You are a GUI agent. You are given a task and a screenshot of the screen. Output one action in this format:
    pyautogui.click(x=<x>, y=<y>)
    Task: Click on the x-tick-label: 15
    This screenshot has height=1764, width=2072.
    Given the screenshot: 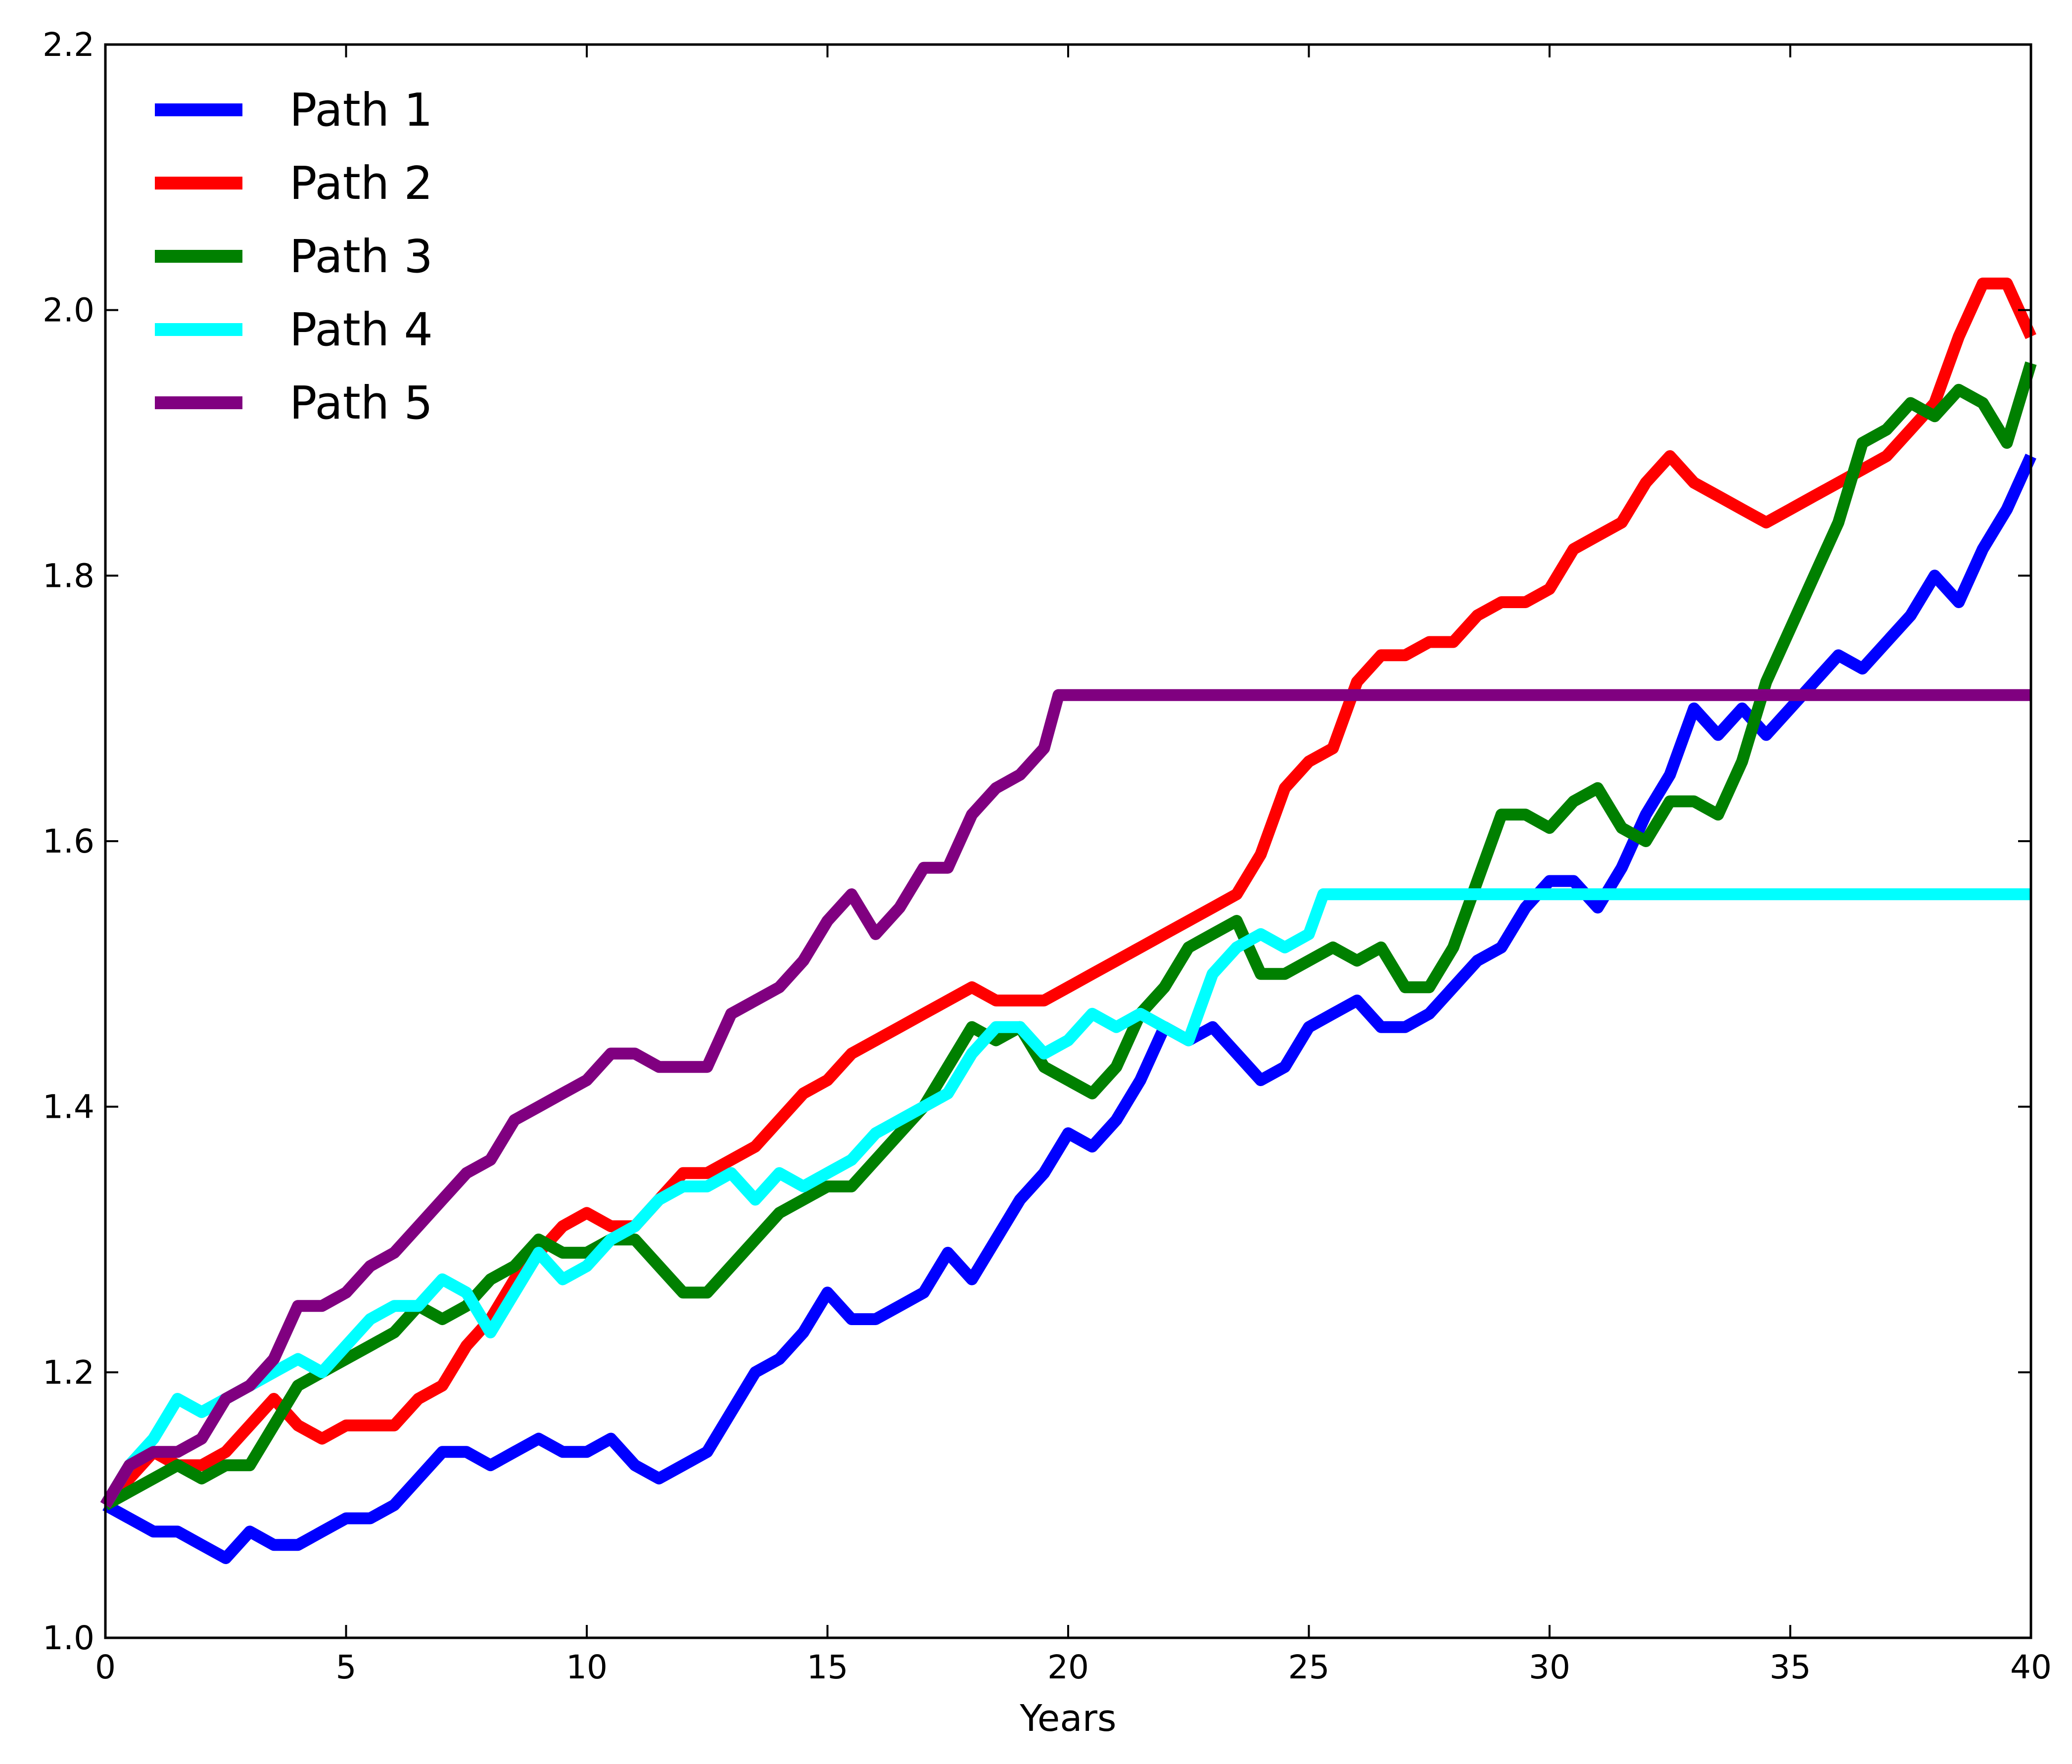 What is the action you would take?
    pyautogui.click(x=827, y=1667)
    